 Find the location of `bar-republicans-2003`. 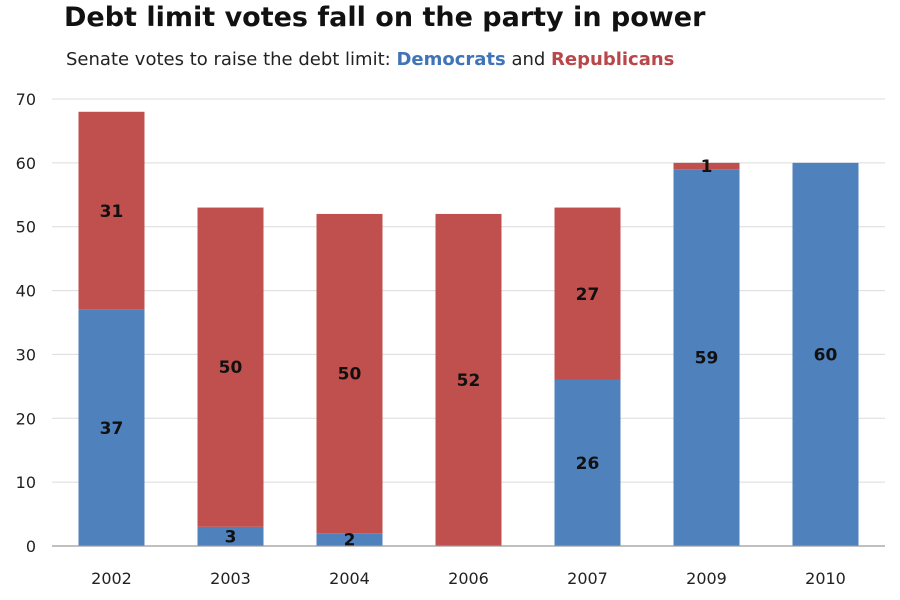

bar-republicans-2003 is located at coordinates (230, 367).